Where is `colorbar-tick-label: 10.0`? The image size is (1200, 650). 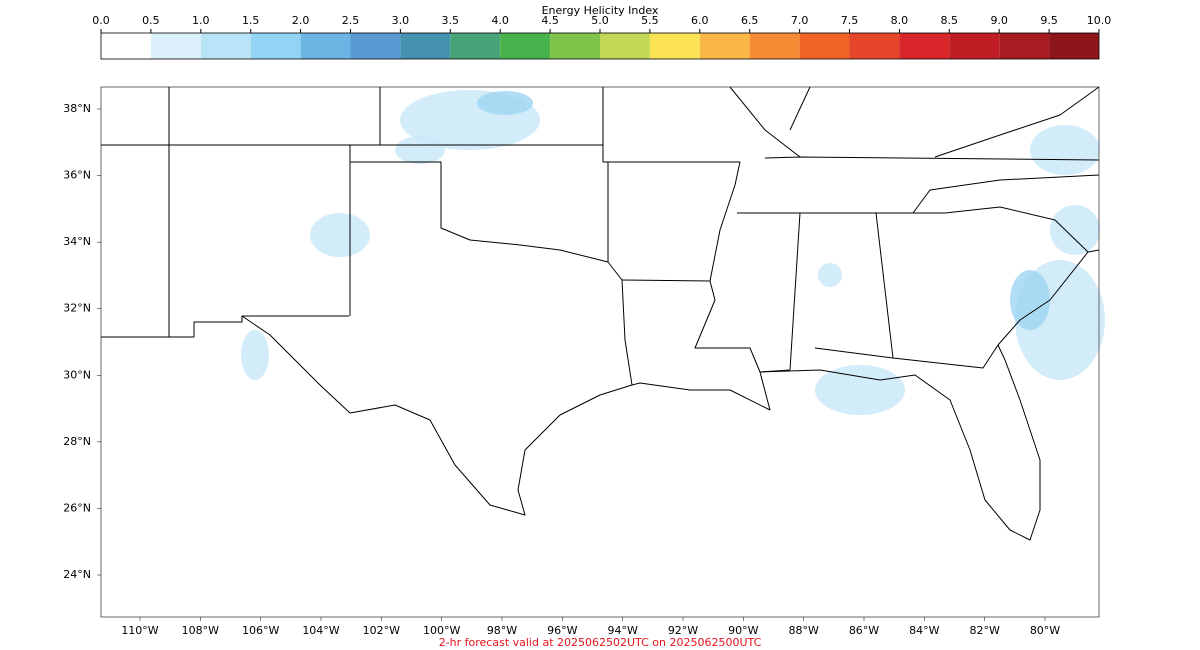 colorbar-tick-label: 10.0 is located at coordinates (1099, 20).